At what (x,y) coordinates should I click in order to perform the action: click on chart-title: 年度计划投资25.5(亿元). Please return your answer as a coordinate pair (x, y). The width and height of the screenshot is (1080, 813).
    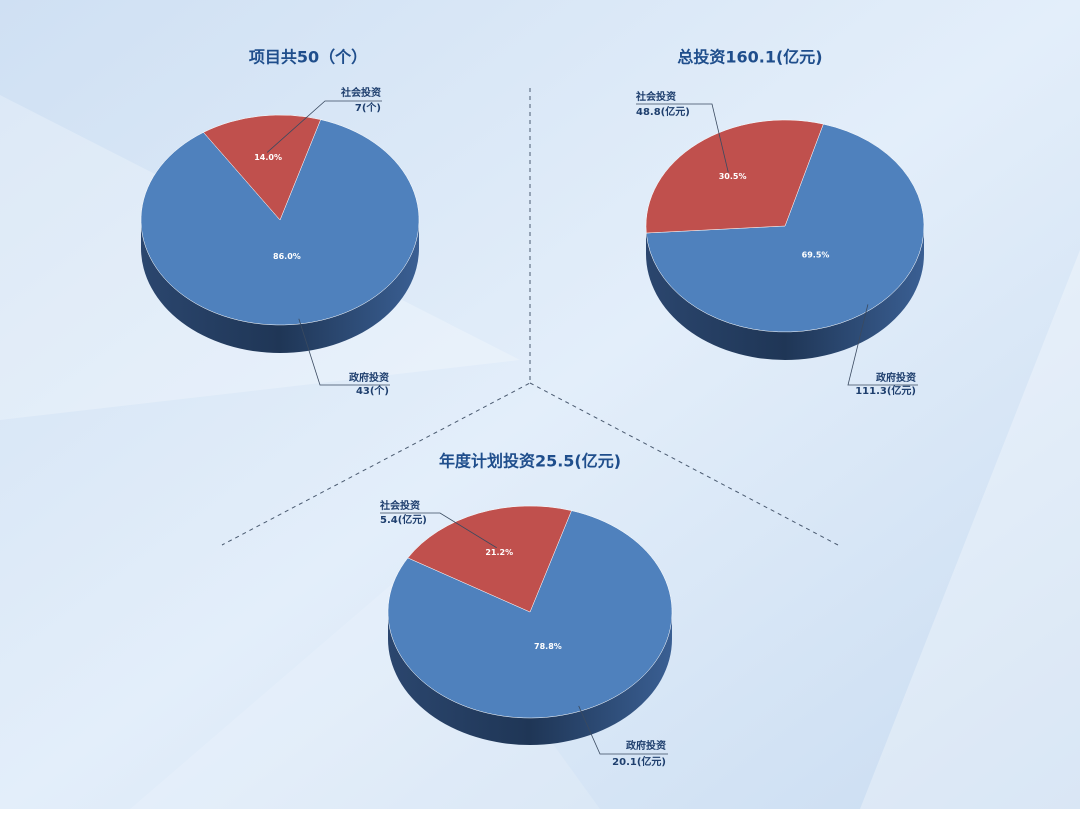
    Looking at the image, I should click on (530, 461).